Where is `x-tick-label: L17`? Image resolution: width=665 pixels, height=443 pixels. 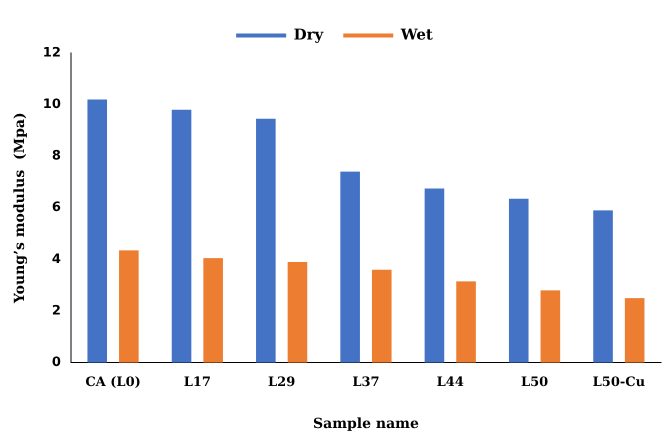 x-tick-label: L17 is located at coordinates (197, 382).